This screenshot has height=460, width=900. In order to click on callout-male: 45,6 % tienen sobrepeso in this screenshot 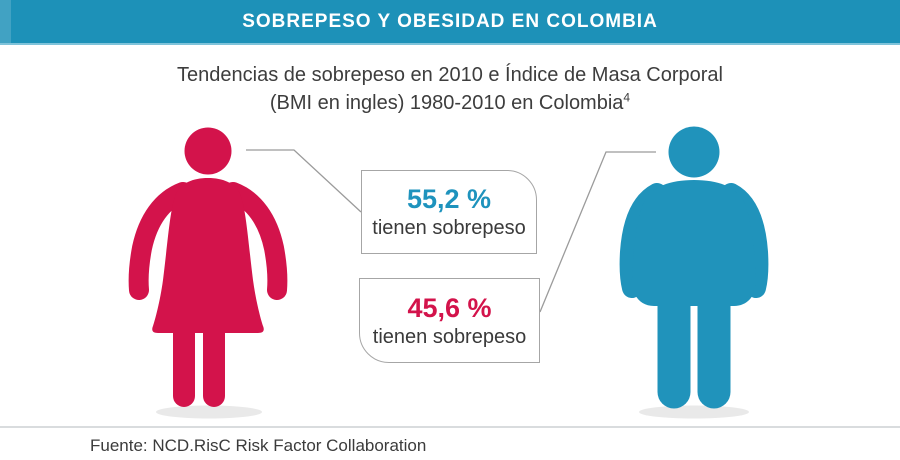, I will do `click(449, 320)`.